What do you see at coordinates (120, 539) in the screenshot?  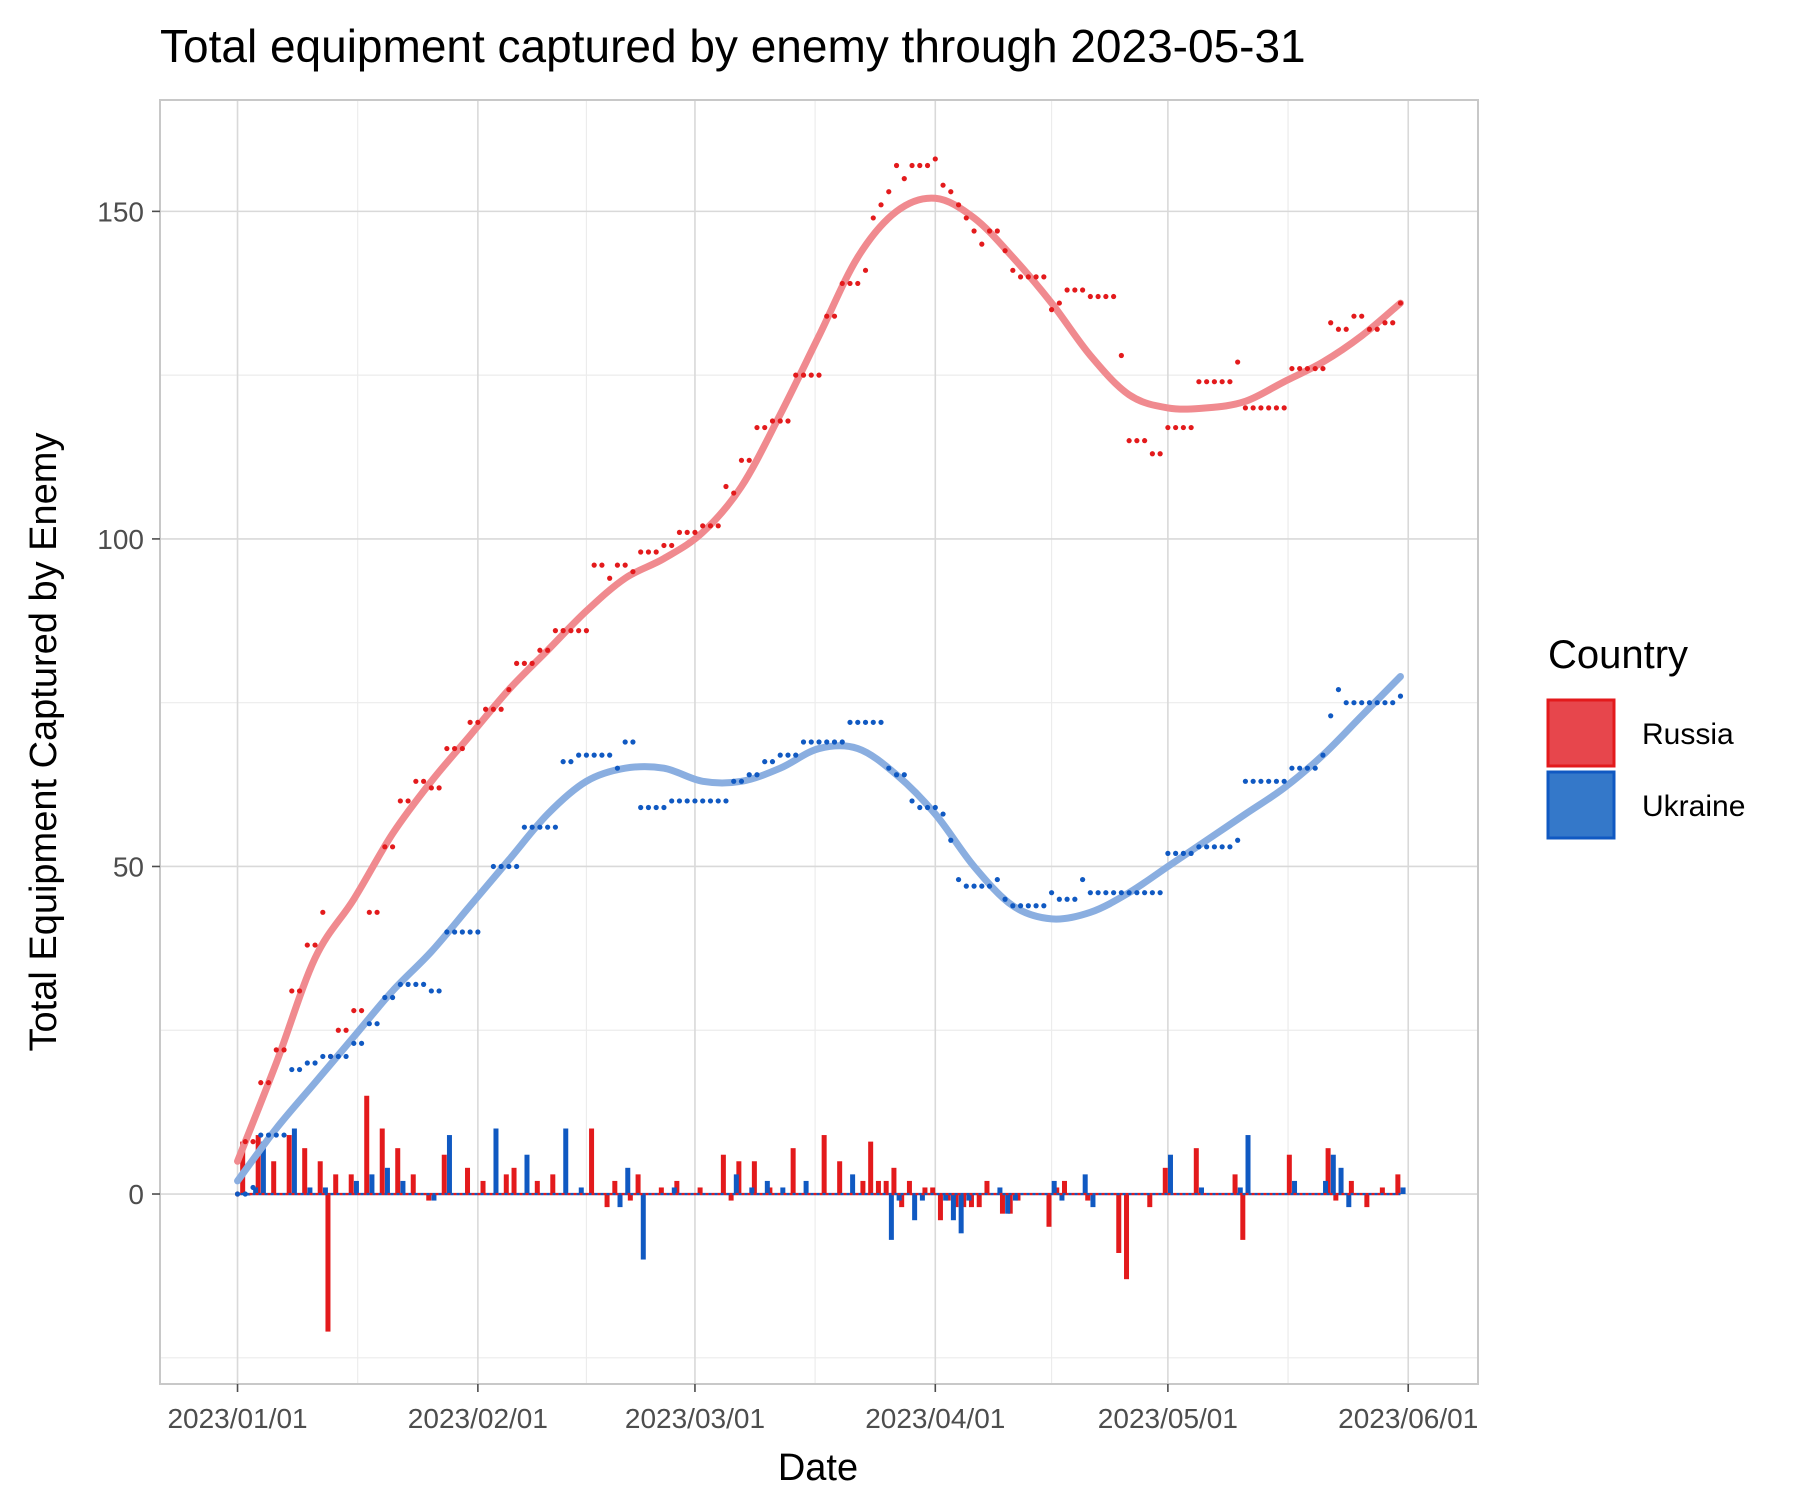 I see `y-tick-label: 100` at bounding box center [120, 539].